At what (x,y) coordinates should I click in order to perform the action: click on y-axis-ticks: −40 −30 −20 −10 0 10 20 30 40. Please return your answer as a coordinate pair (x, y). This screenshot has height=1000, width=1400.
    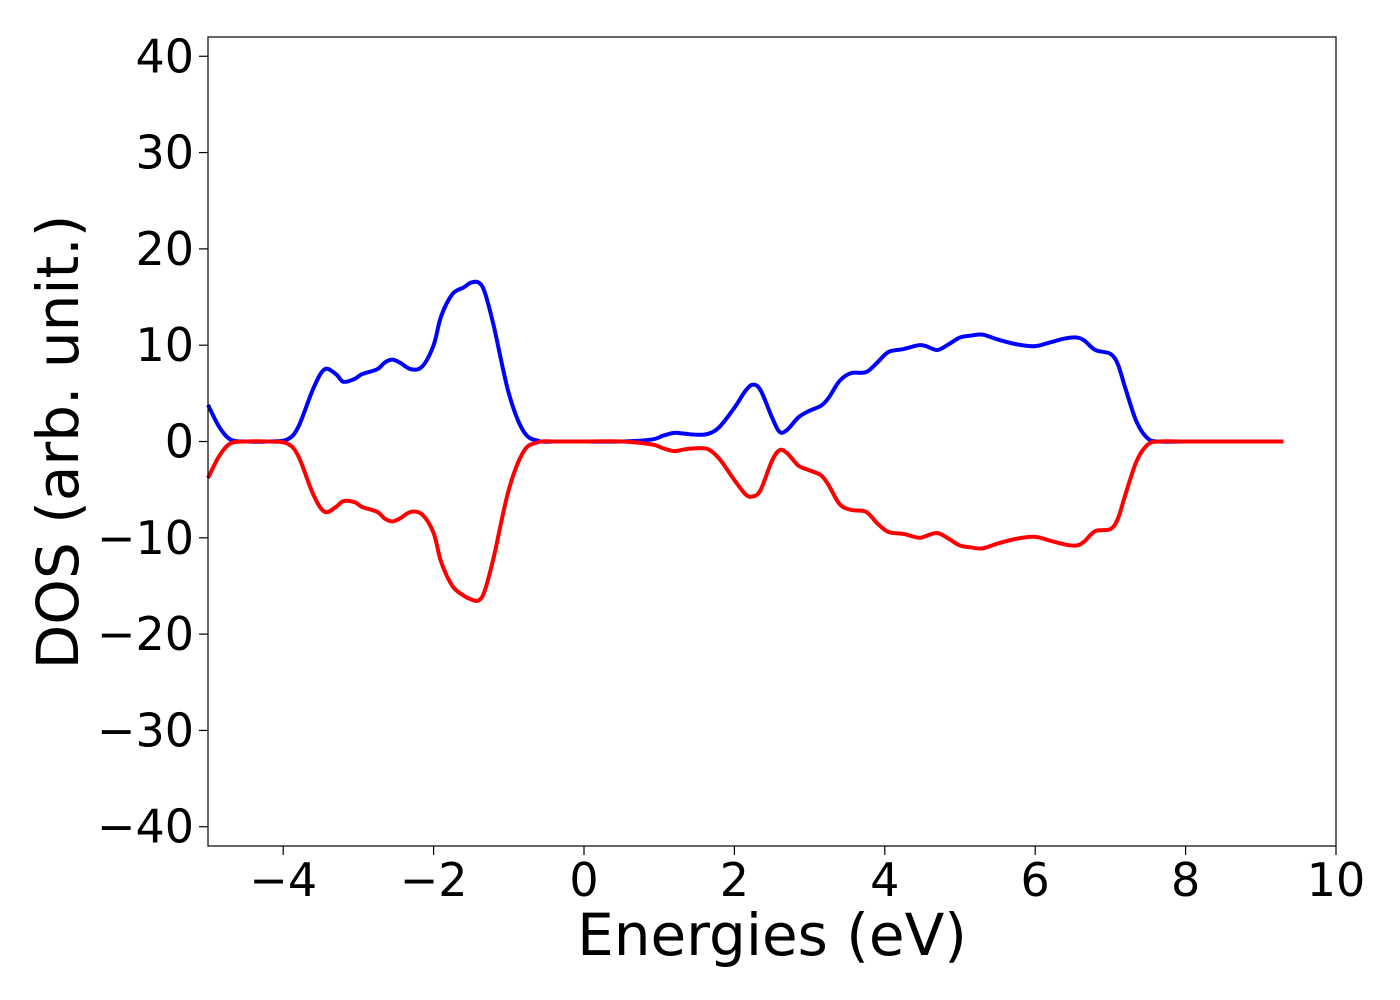
    Looking at the image, I should click on (152, 441).